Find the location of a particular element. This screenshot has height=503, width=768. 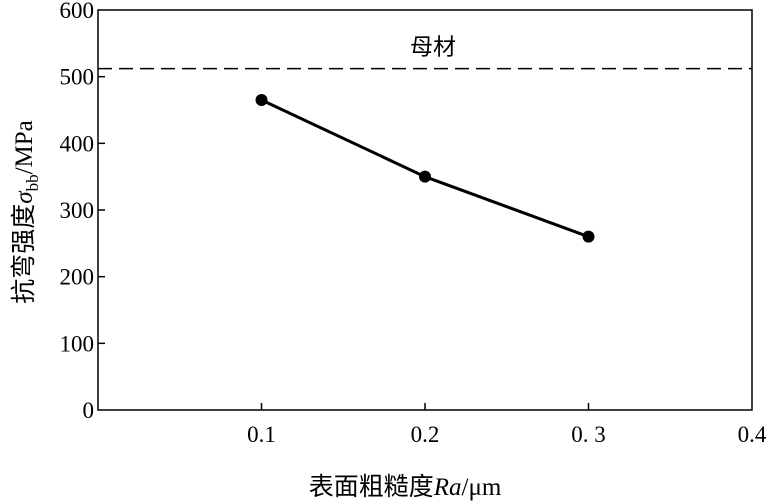

y-axis-label: 抗弯强度σbb/MPa is located at coordinates (25, 212).